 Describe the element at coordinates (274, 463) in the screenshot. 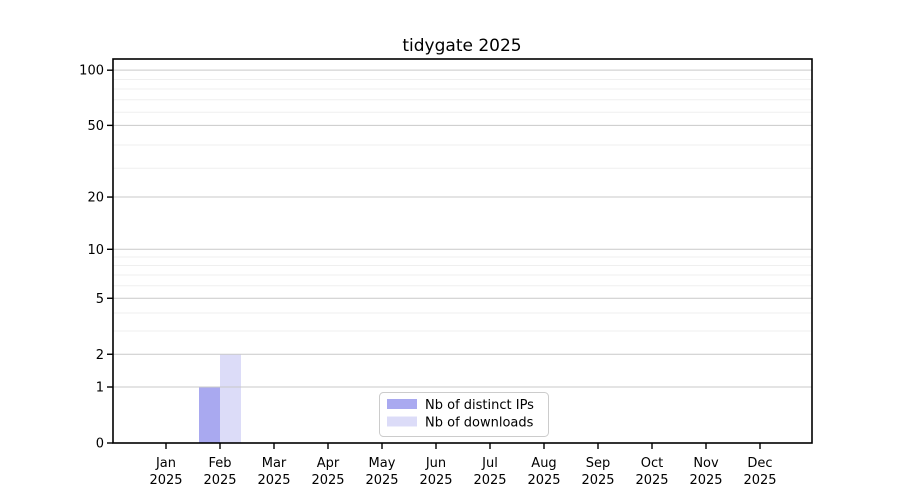

I see `x-tick-label-month: Mar` at that location.